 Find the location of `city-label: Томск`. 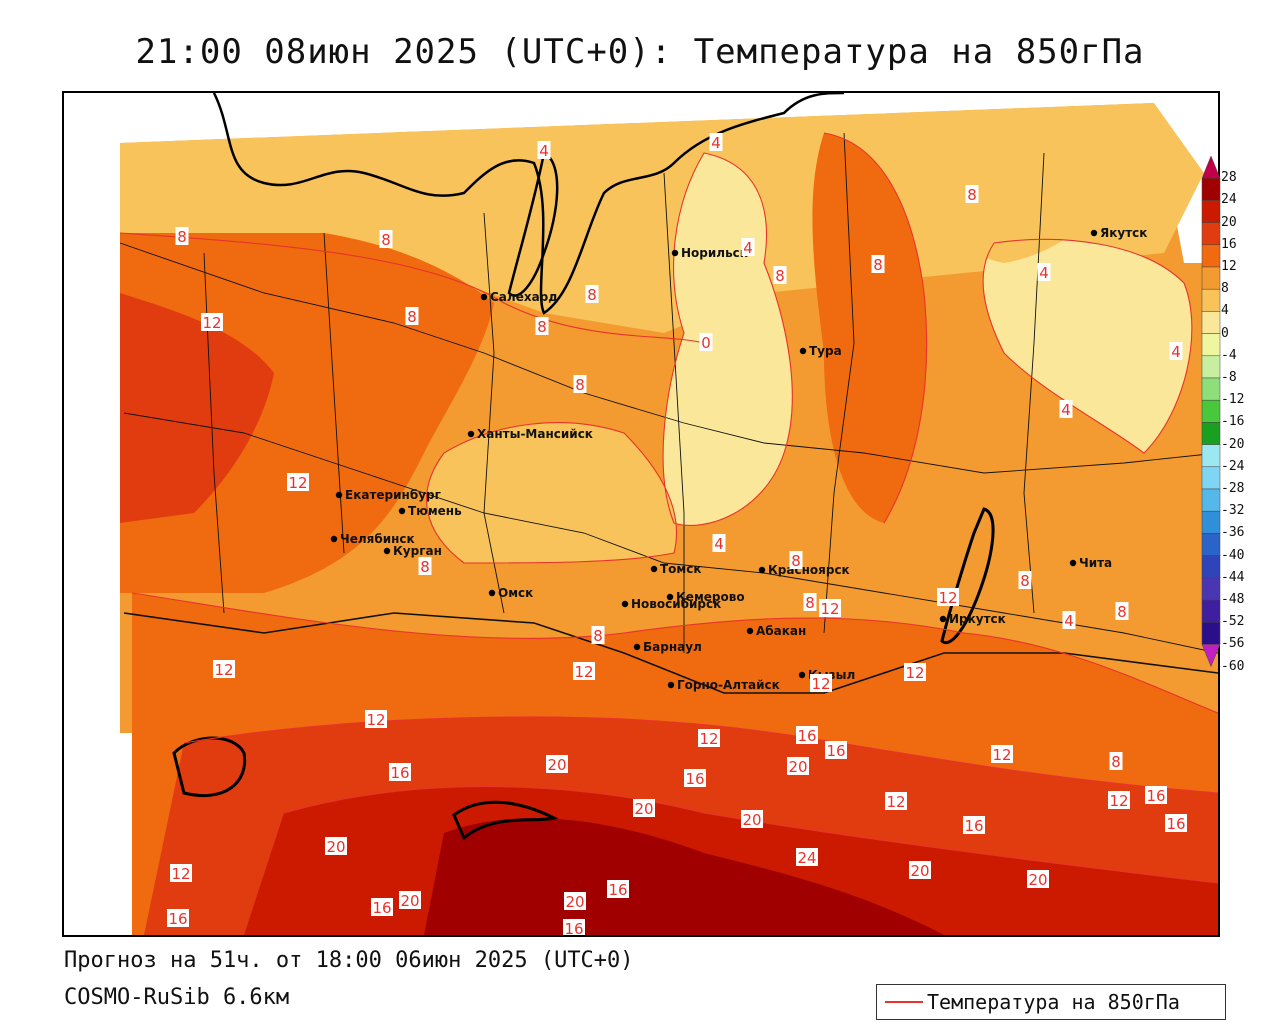

city-label: Томск is located at coordinates (681, 569).